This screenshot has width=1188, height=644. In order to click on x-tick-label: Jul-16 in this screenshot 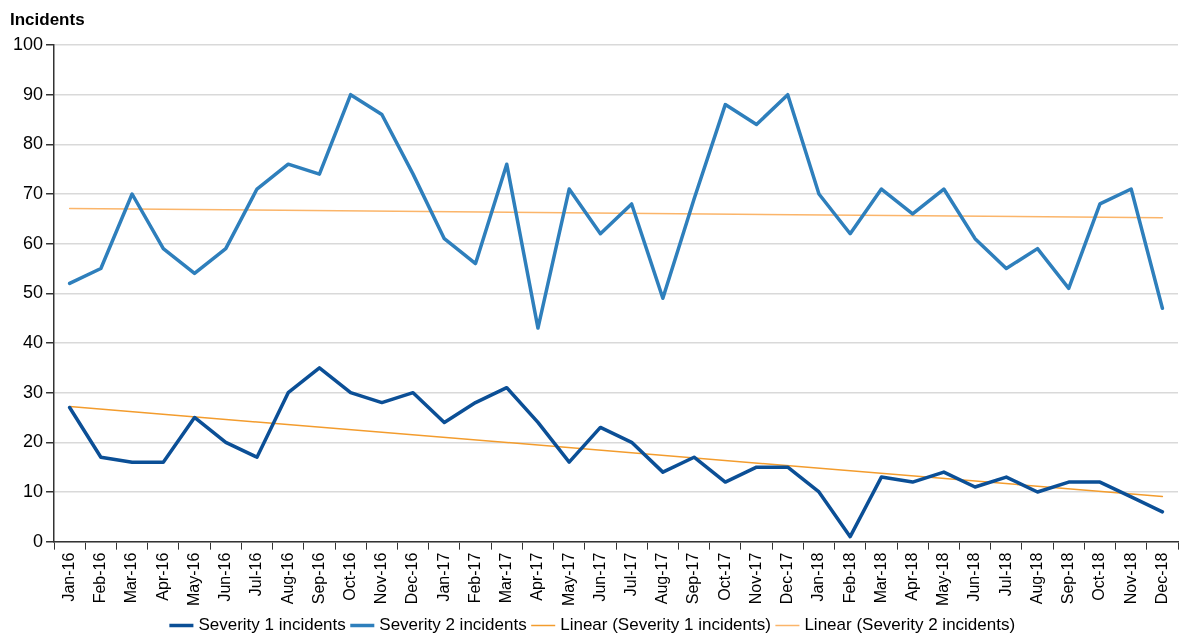, I will do `click(256, 574)`.